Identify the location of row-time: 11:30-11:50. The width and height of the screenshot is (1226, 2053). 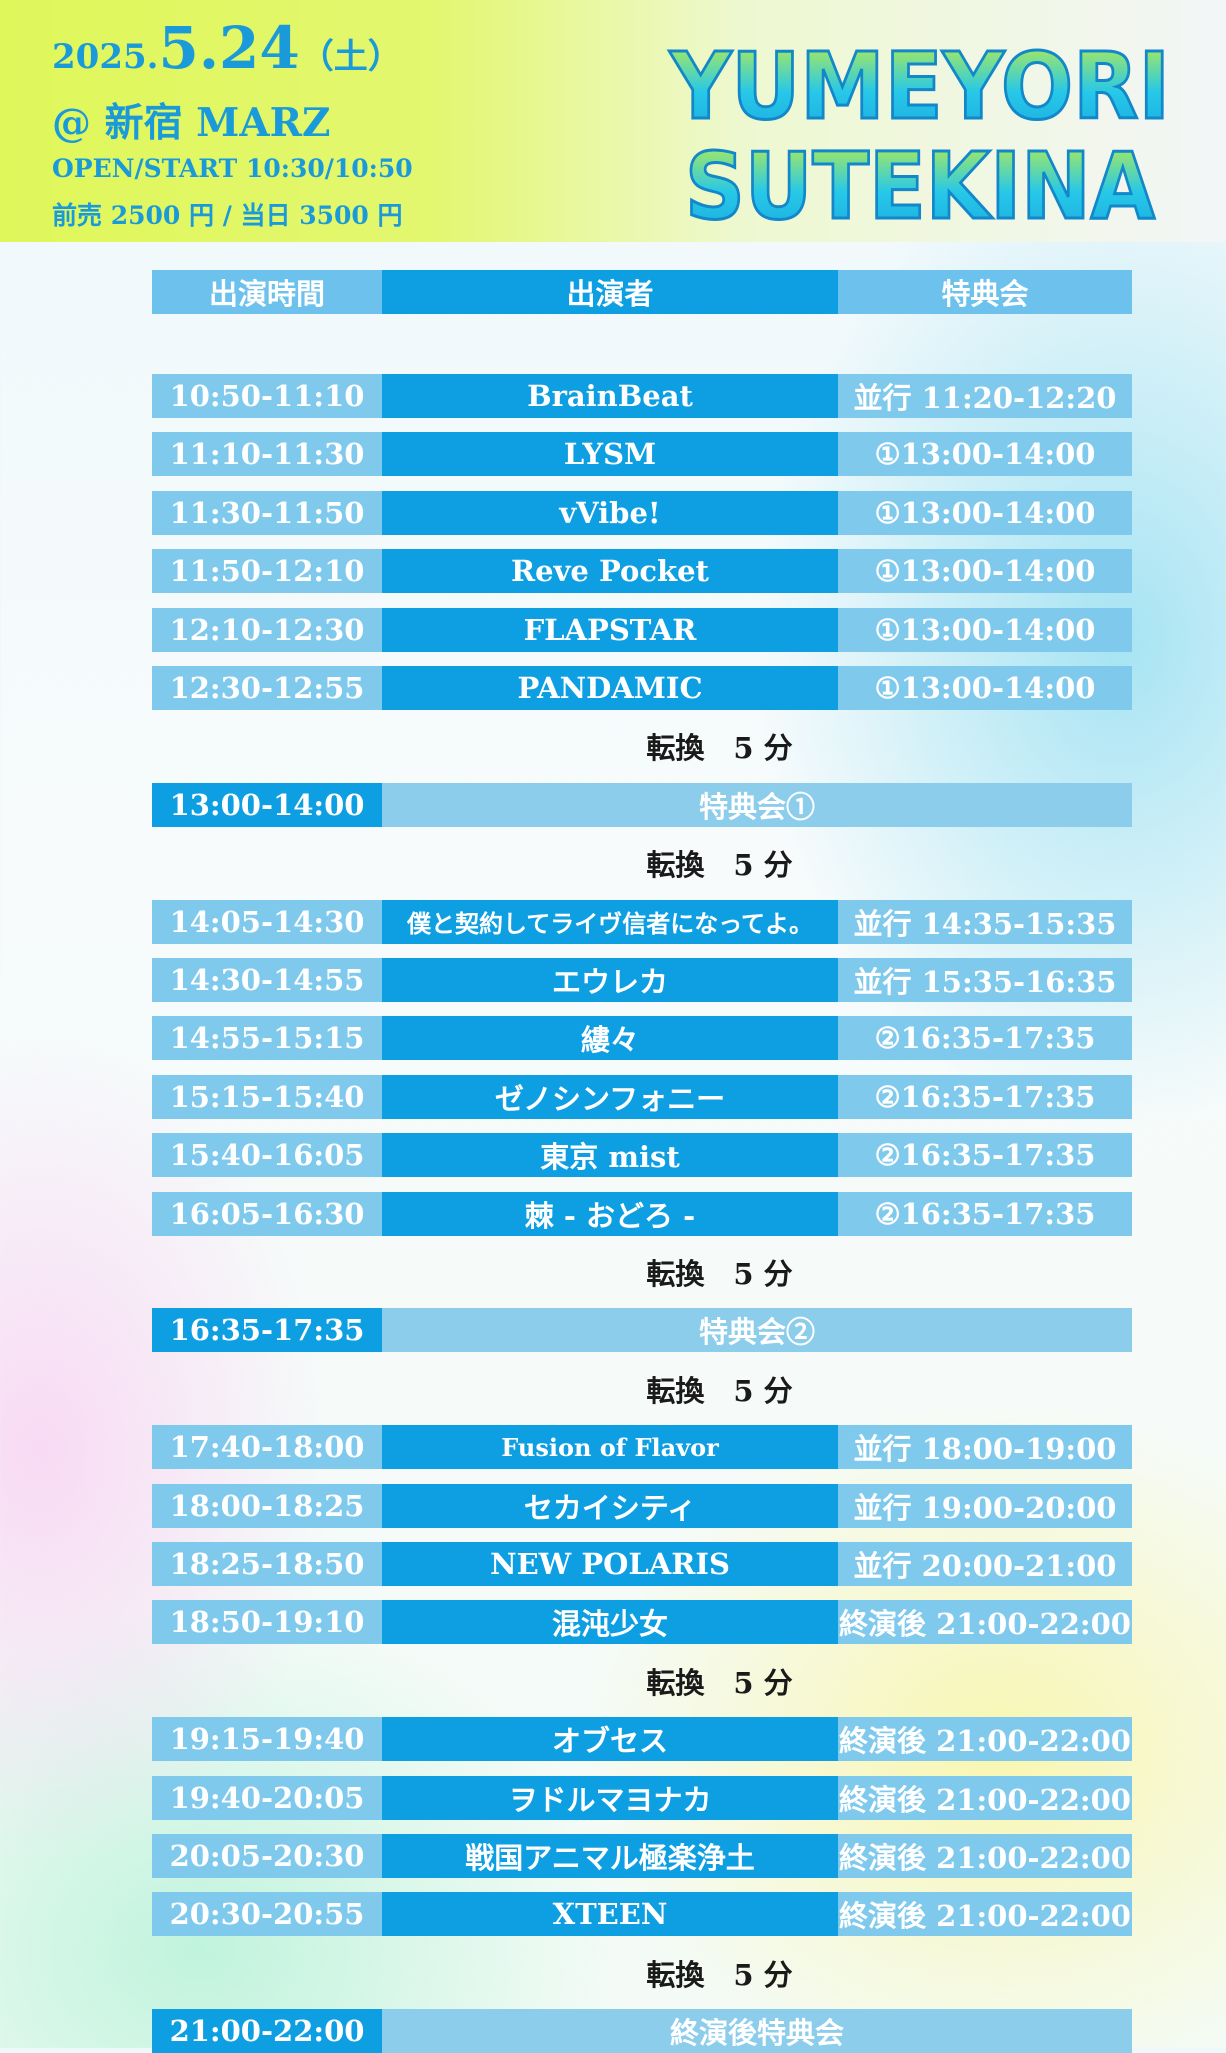
(267, 512).